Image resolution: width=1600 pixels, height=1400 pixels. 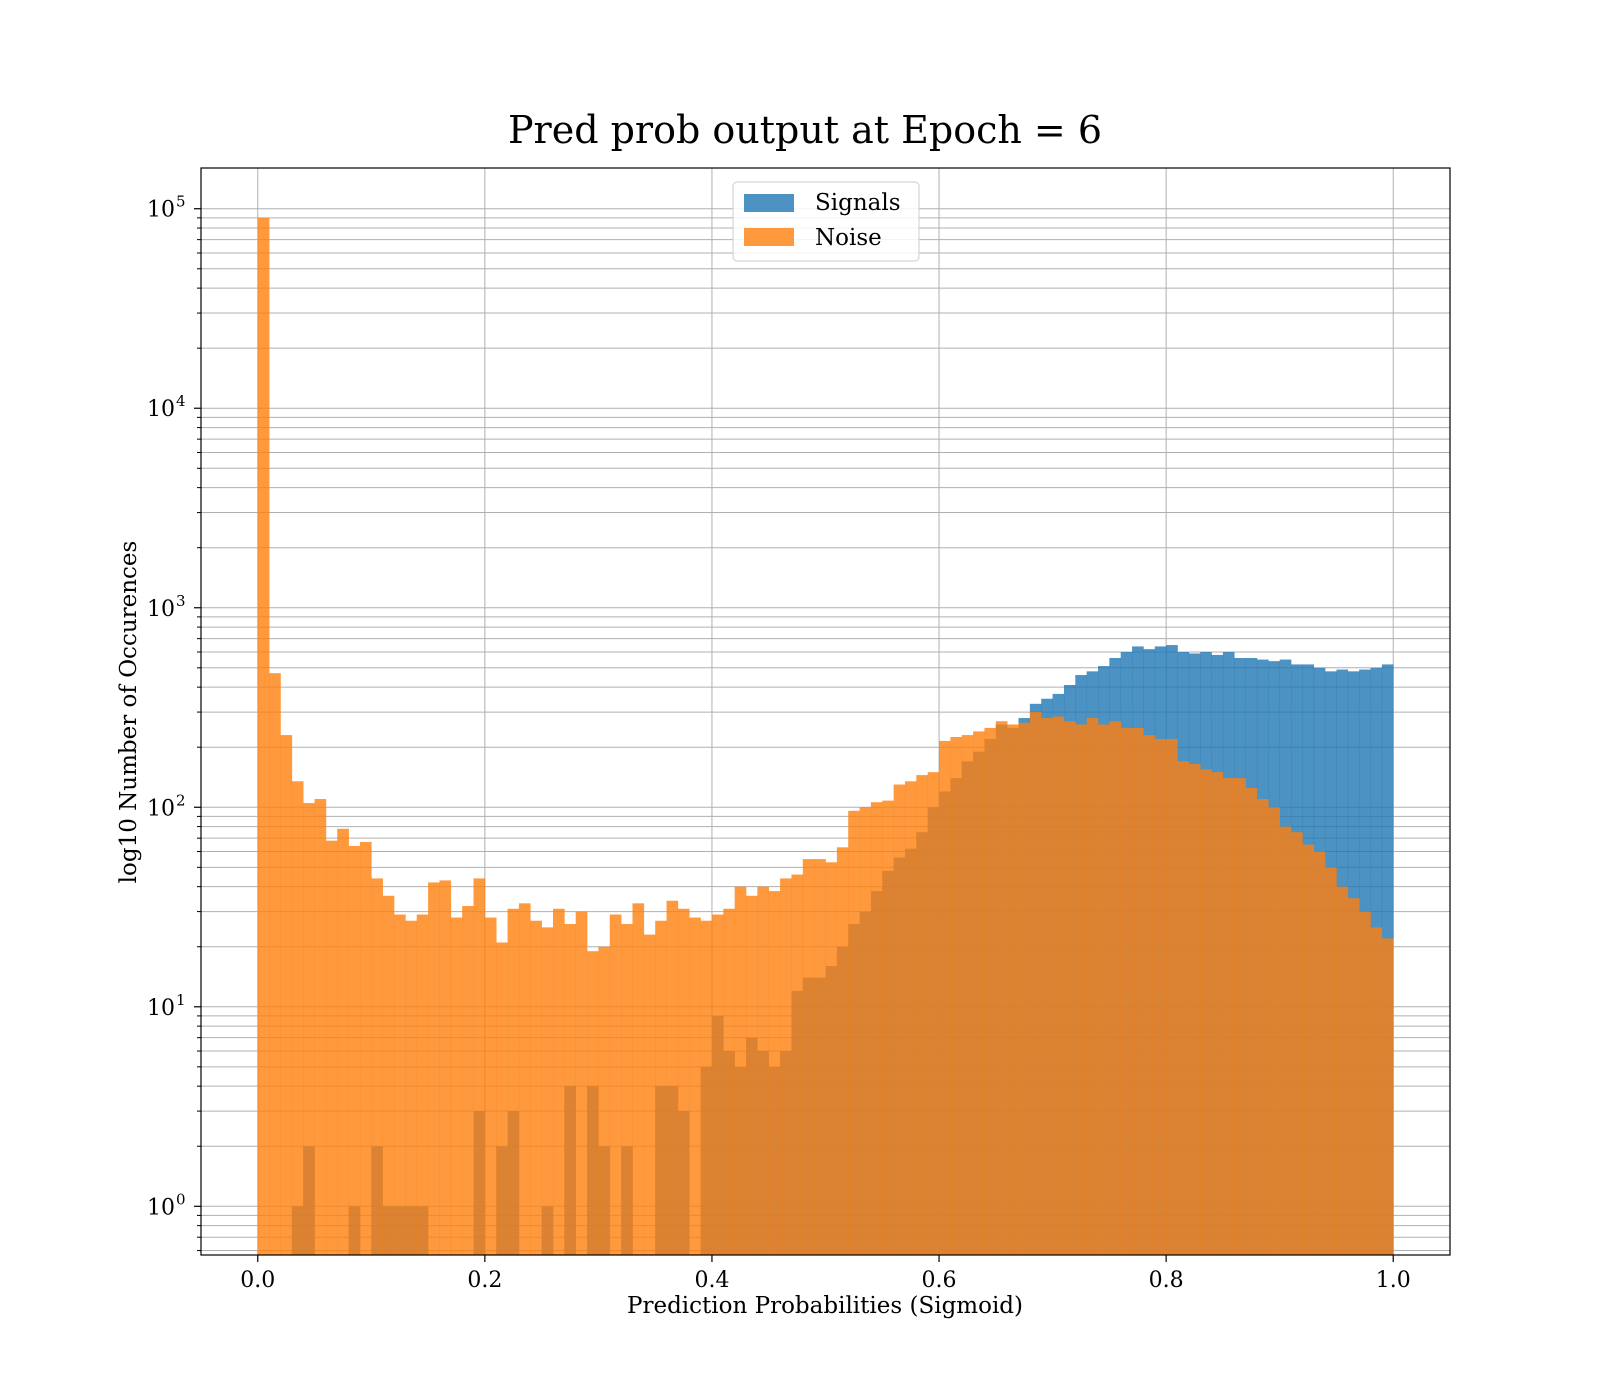 What do you see at coordinates (129, 712) in the screenshot?
I see `y-axis-label: log10 Number of Occurences` at bounding box center [129, 712].